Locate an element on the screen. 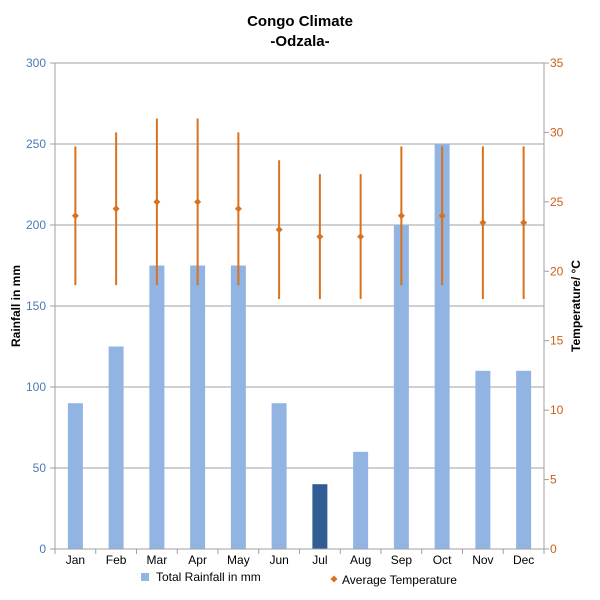 Image resolution: width=600 pixels, height=600 pixels. left-tick-label: 50 is located at coordinates (40, 468).